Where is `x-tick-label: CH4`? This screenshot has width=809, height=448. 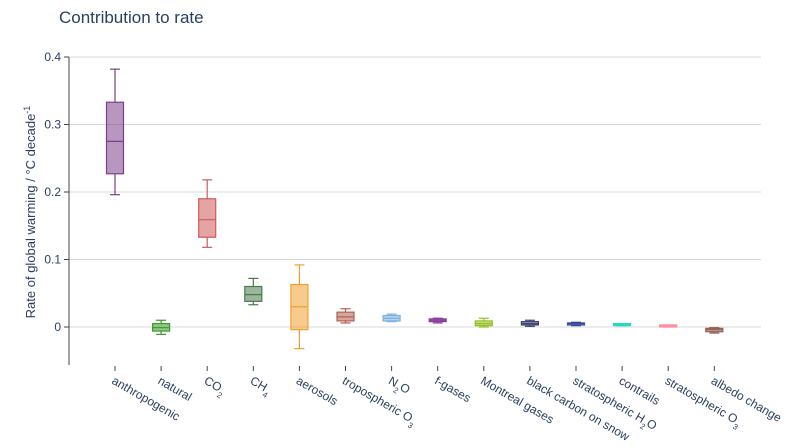
x-tick-label: CH4 is located at coordinates (260, 386).